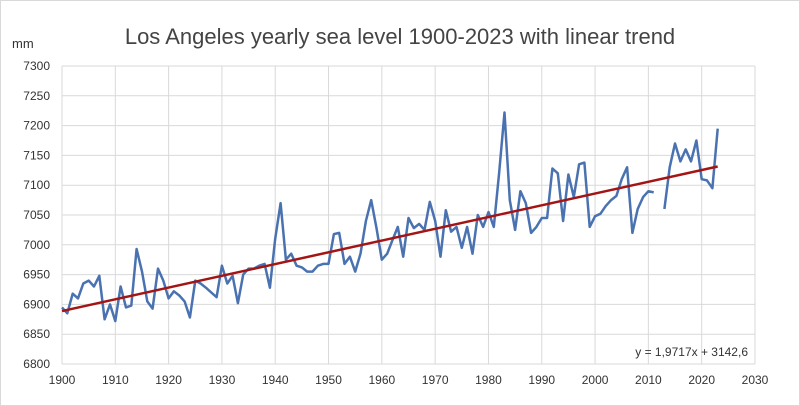  Describe the element at coordinates (36, 334) in the screenshot. I see `y-tick-label: 6850` at that location.